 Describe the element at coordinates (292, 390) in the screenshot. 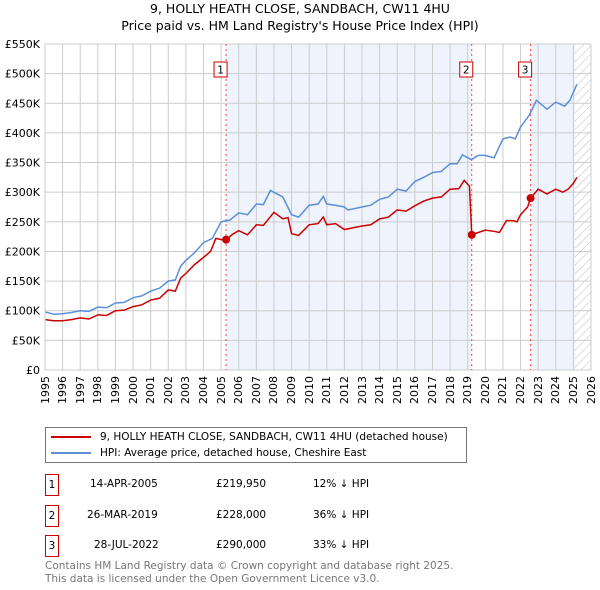

I see `x-tick-label: 2009` at that location.